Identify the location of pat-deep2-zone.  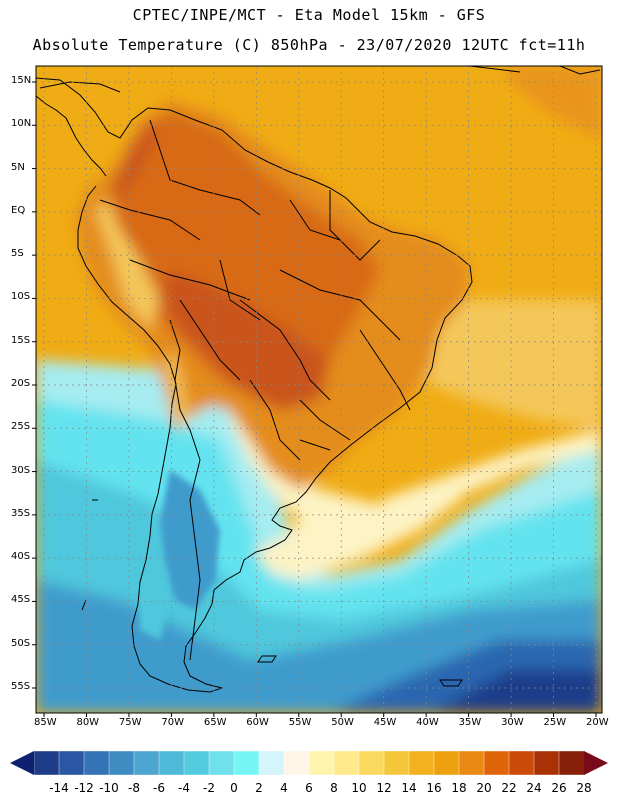
(155, 600).